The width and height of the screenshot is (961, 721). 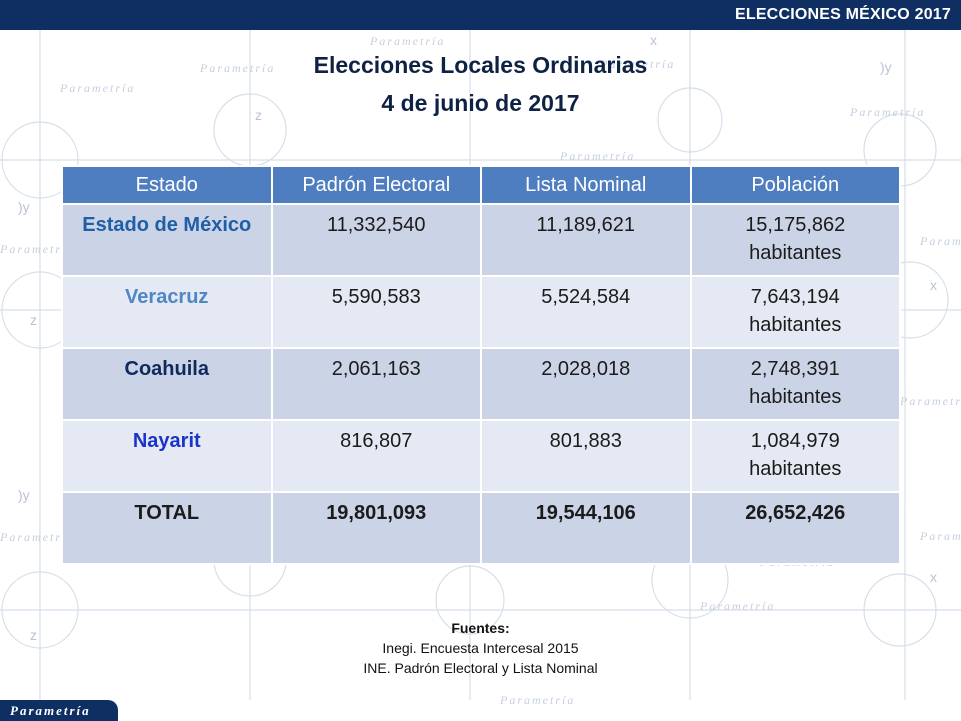 What do you see at coordinates (842, 14) in the screenshot?
I see `header-title: ELECCIONES MÉXICO 2017` at bounding box center [842, 14].